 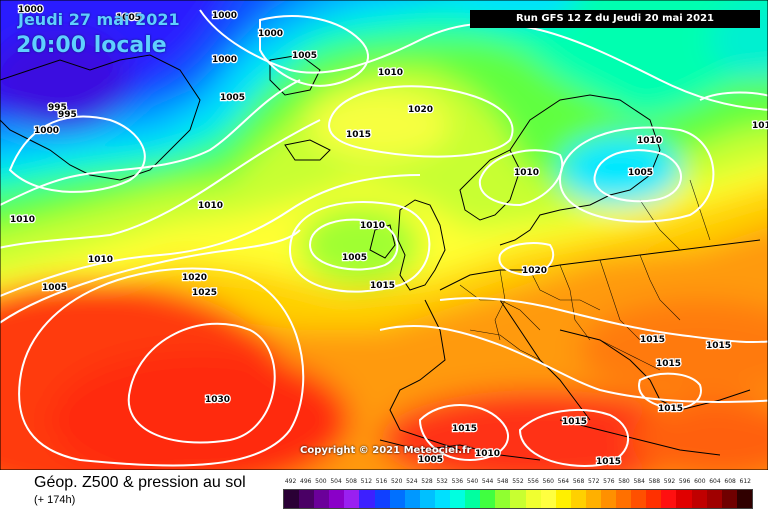 What do you see at coordinates (396, 481) in the screenshot?
I see `scale-label: 520` at bounding box center [396, 481].